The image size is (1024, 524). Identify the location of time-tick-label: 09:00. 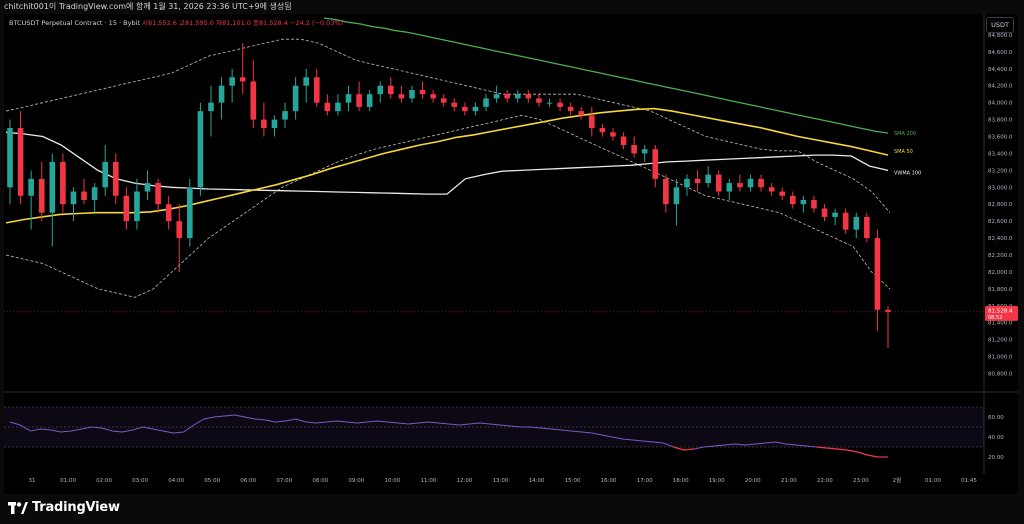
(356, 481).